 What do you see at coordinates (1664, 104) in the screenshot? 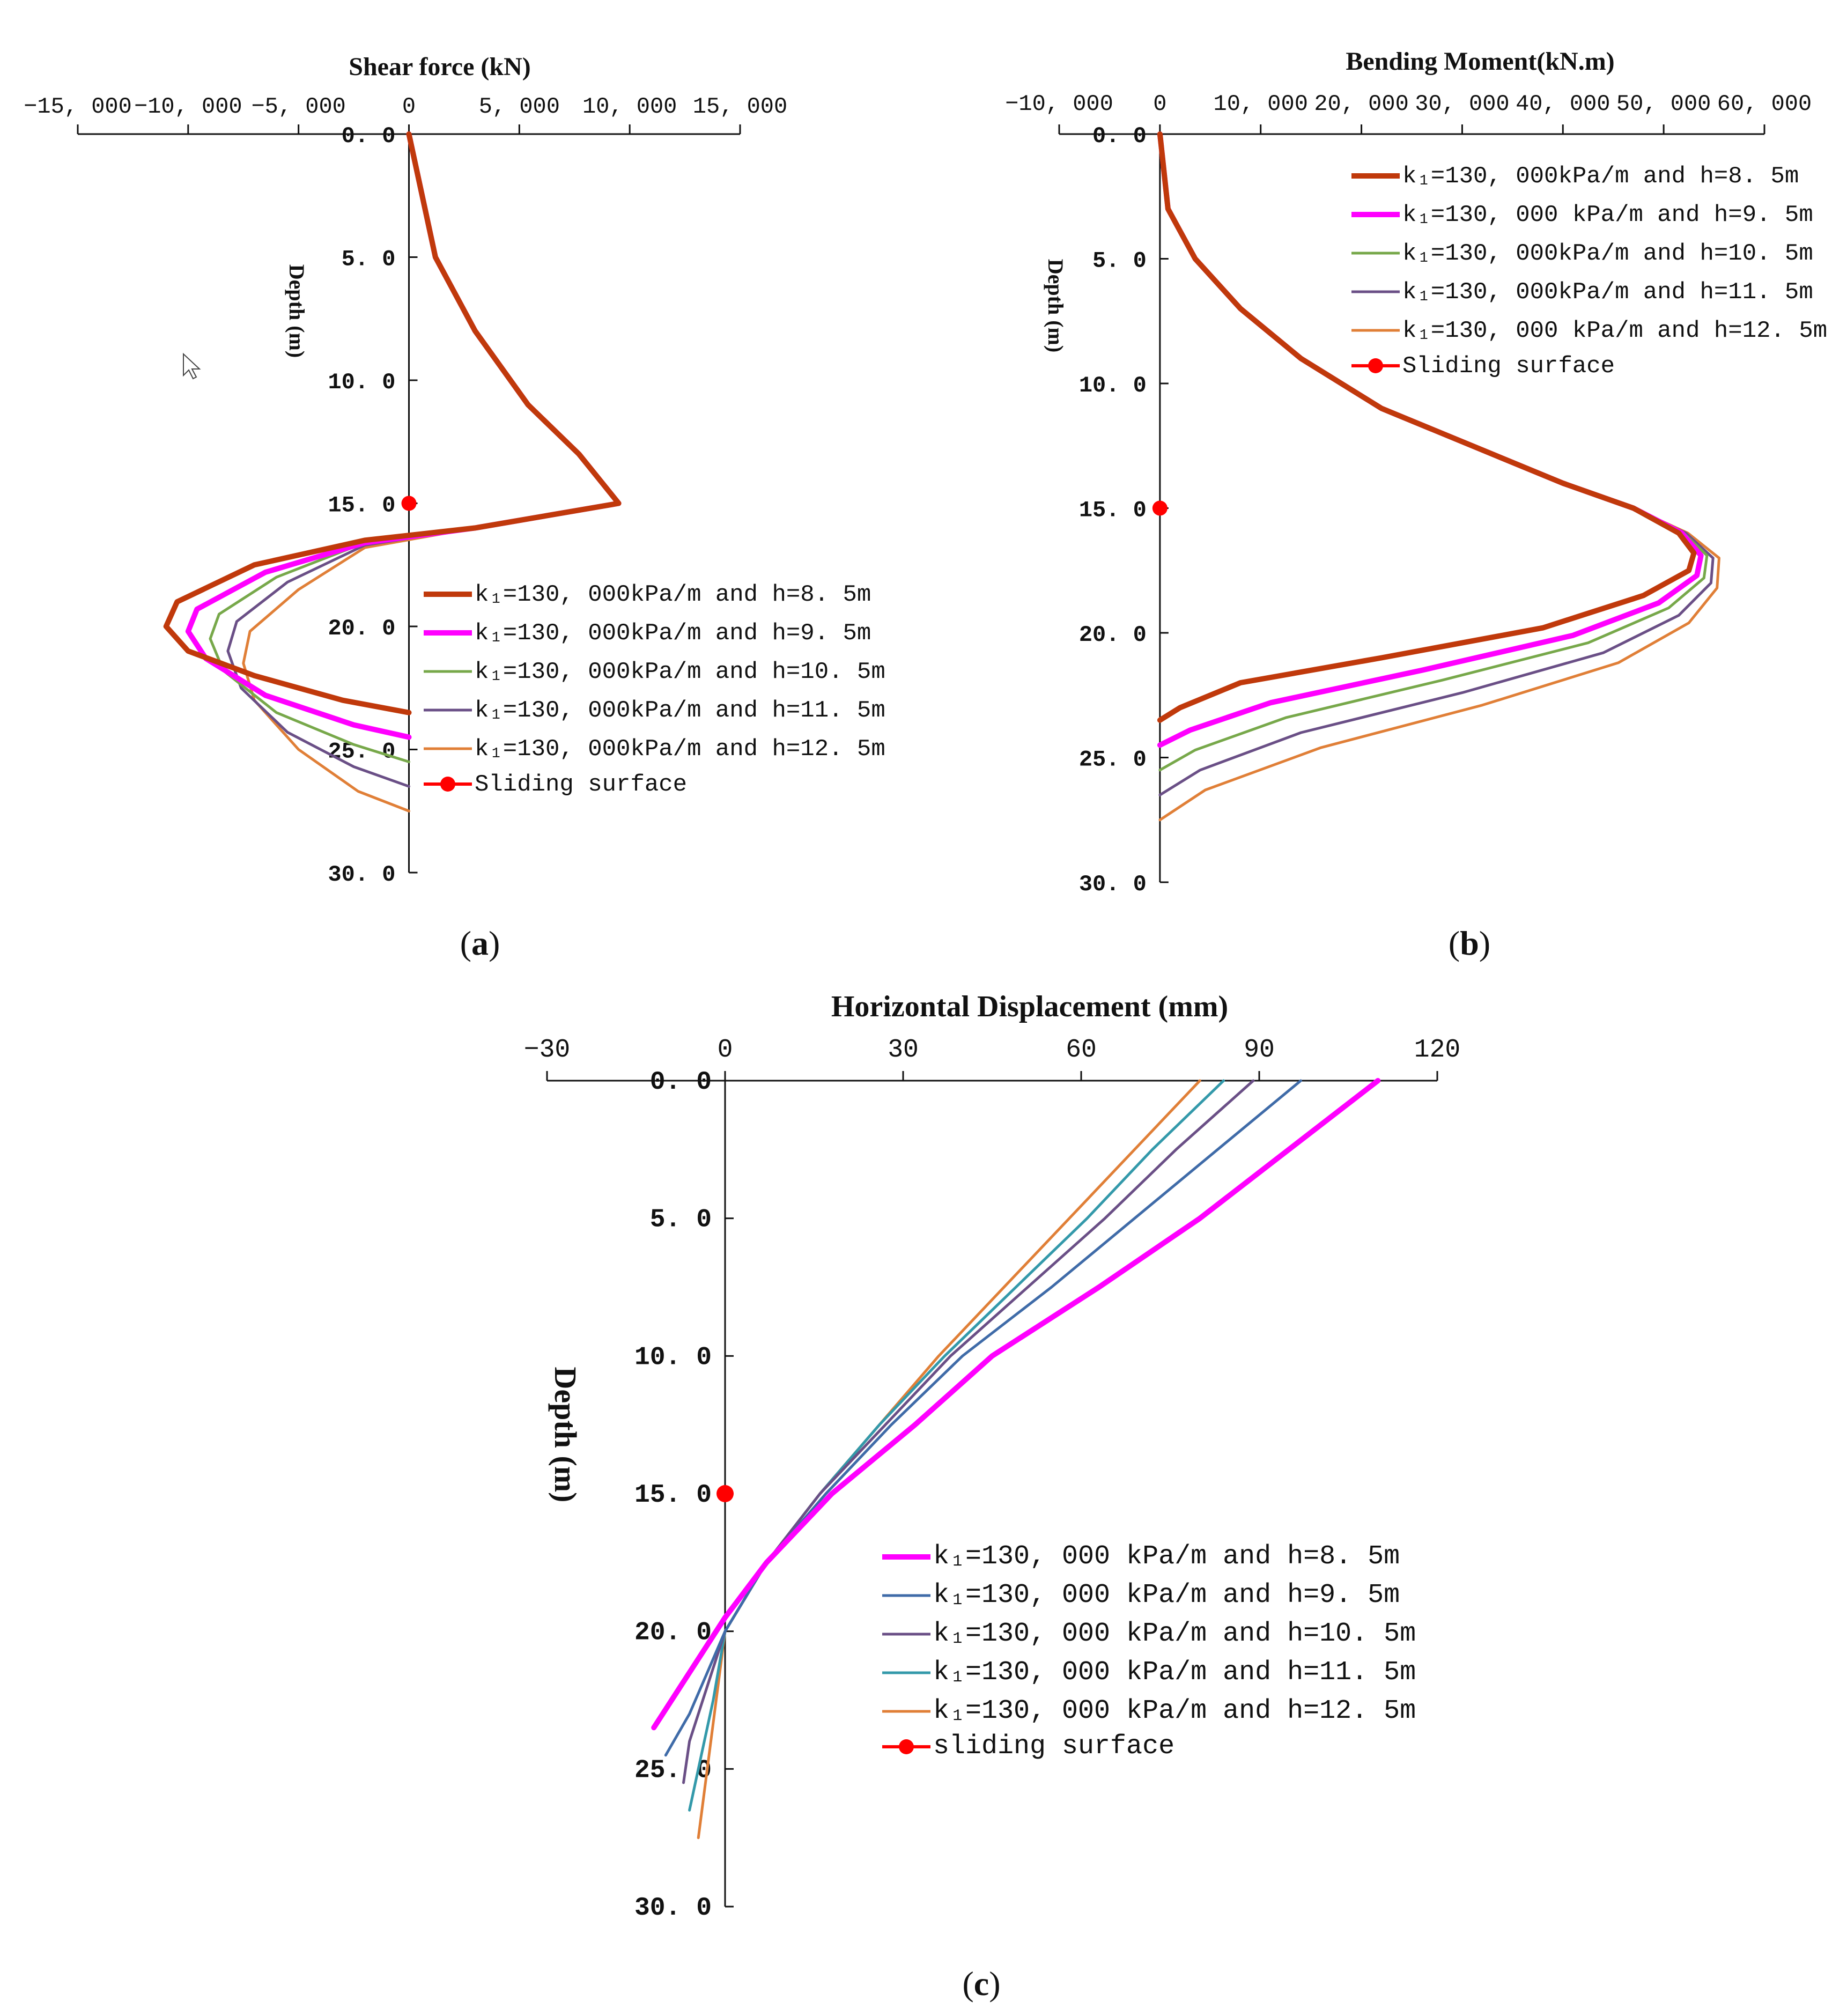
I see `x-tick-label: 50, 000` at bounding box center [1664, 104].